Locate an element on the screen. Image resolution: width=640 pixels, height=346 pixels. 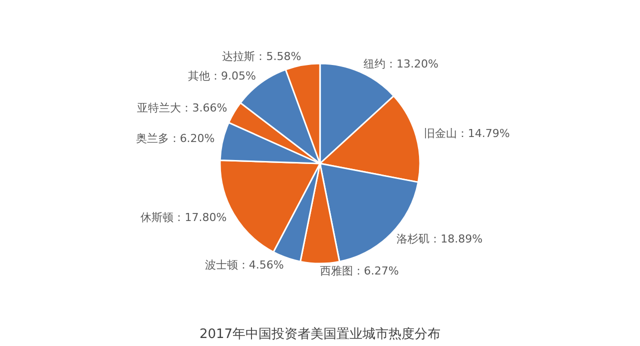
slice-label: 旧金山：14.79% is located at coordinates (467, 133).